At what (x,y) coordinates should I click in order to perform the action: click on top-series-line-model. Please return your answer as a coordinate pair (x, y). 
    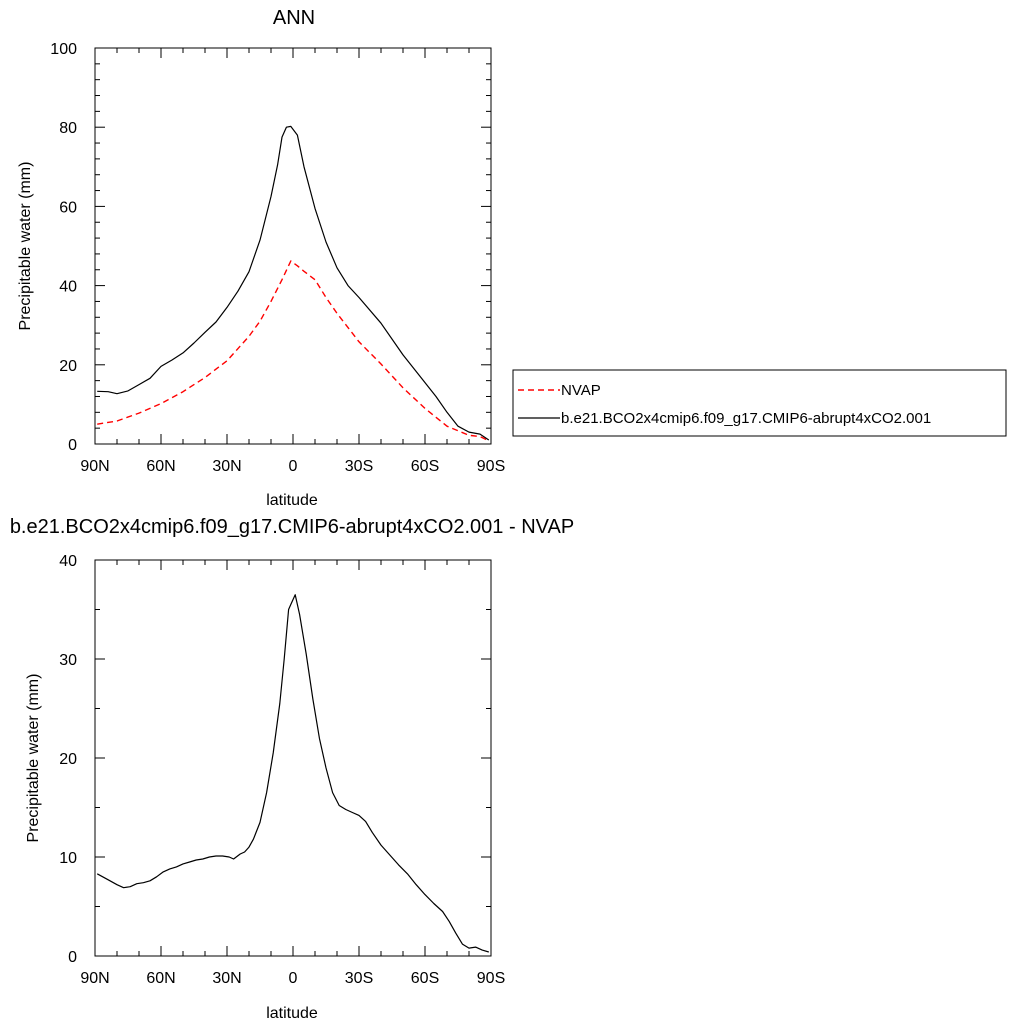
    Looking at the image, I should click on (293, 283).